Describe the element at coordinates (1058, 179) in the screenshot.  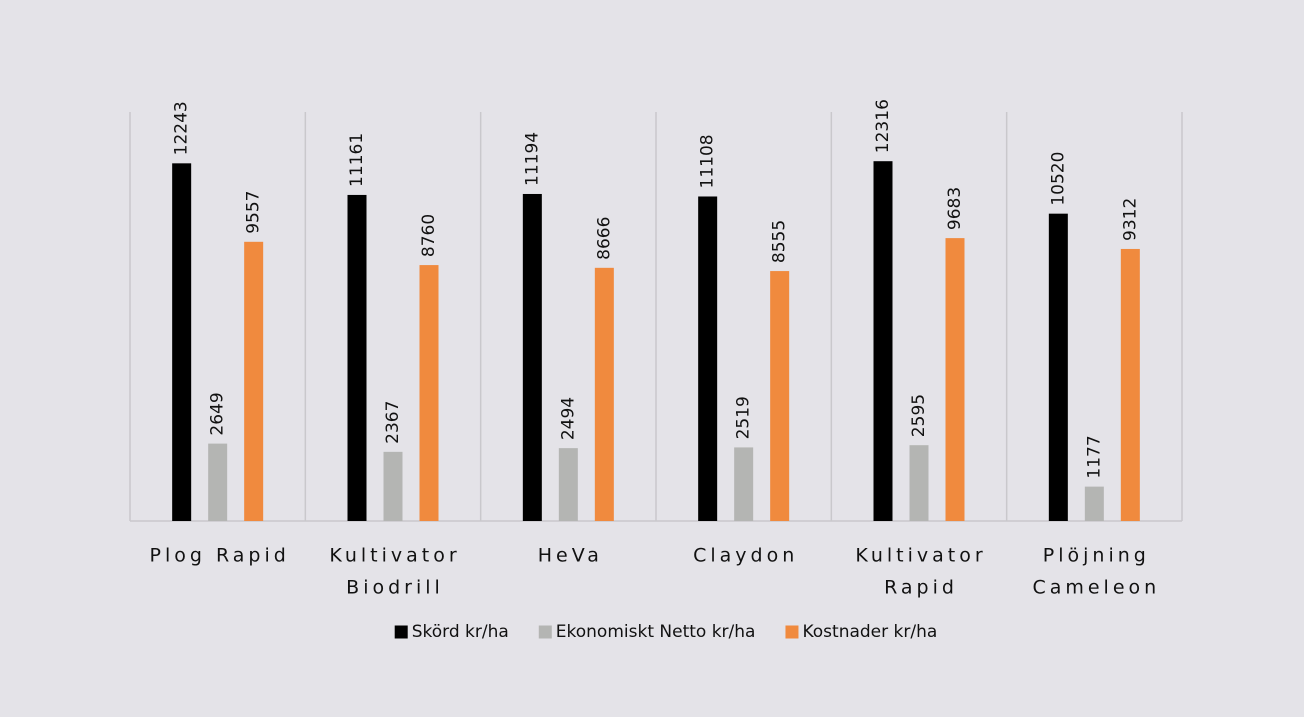
I see `data-label: 10520` at that location.